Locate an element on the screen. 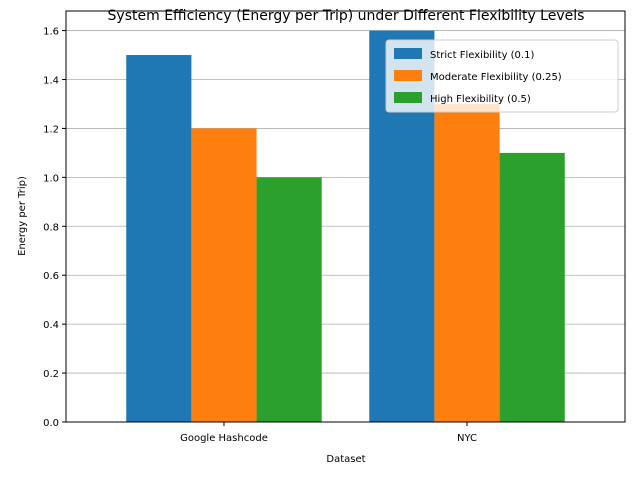 The height and width of the screenshot is (480, 640). y-tick-label: 1.4 is located at coordinates (51, 81).